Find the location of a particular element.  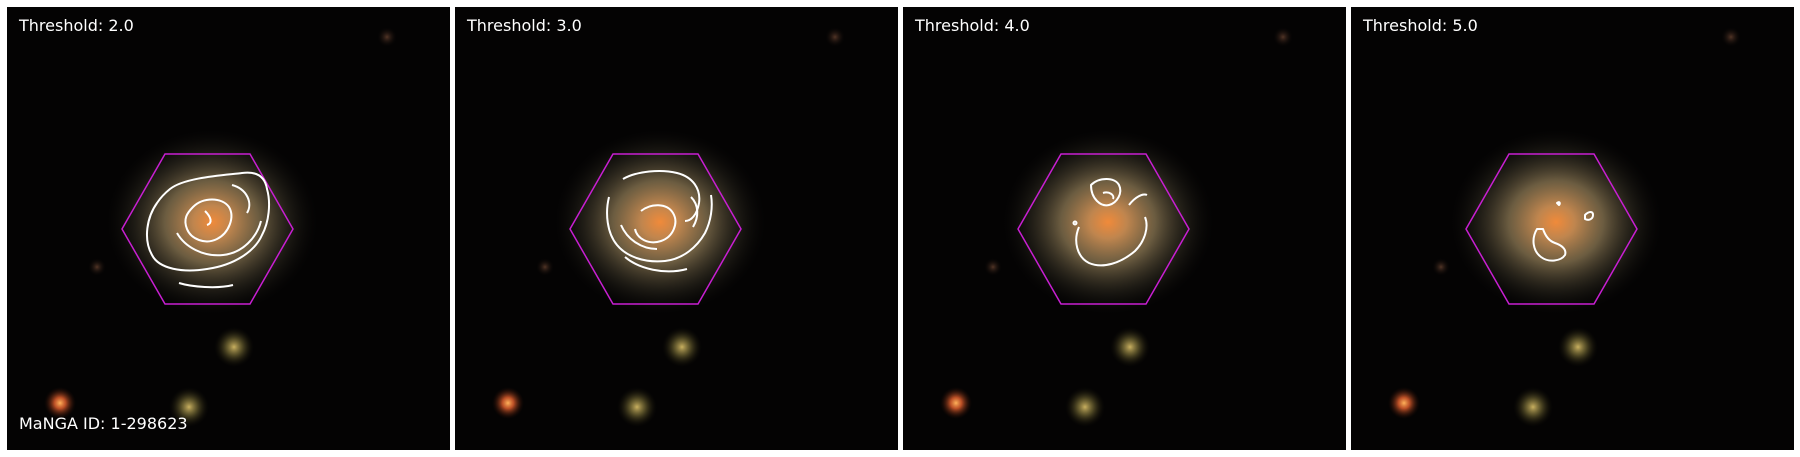

threshold-label: Threshold: 3.0 is located at coordinates (524, 25).